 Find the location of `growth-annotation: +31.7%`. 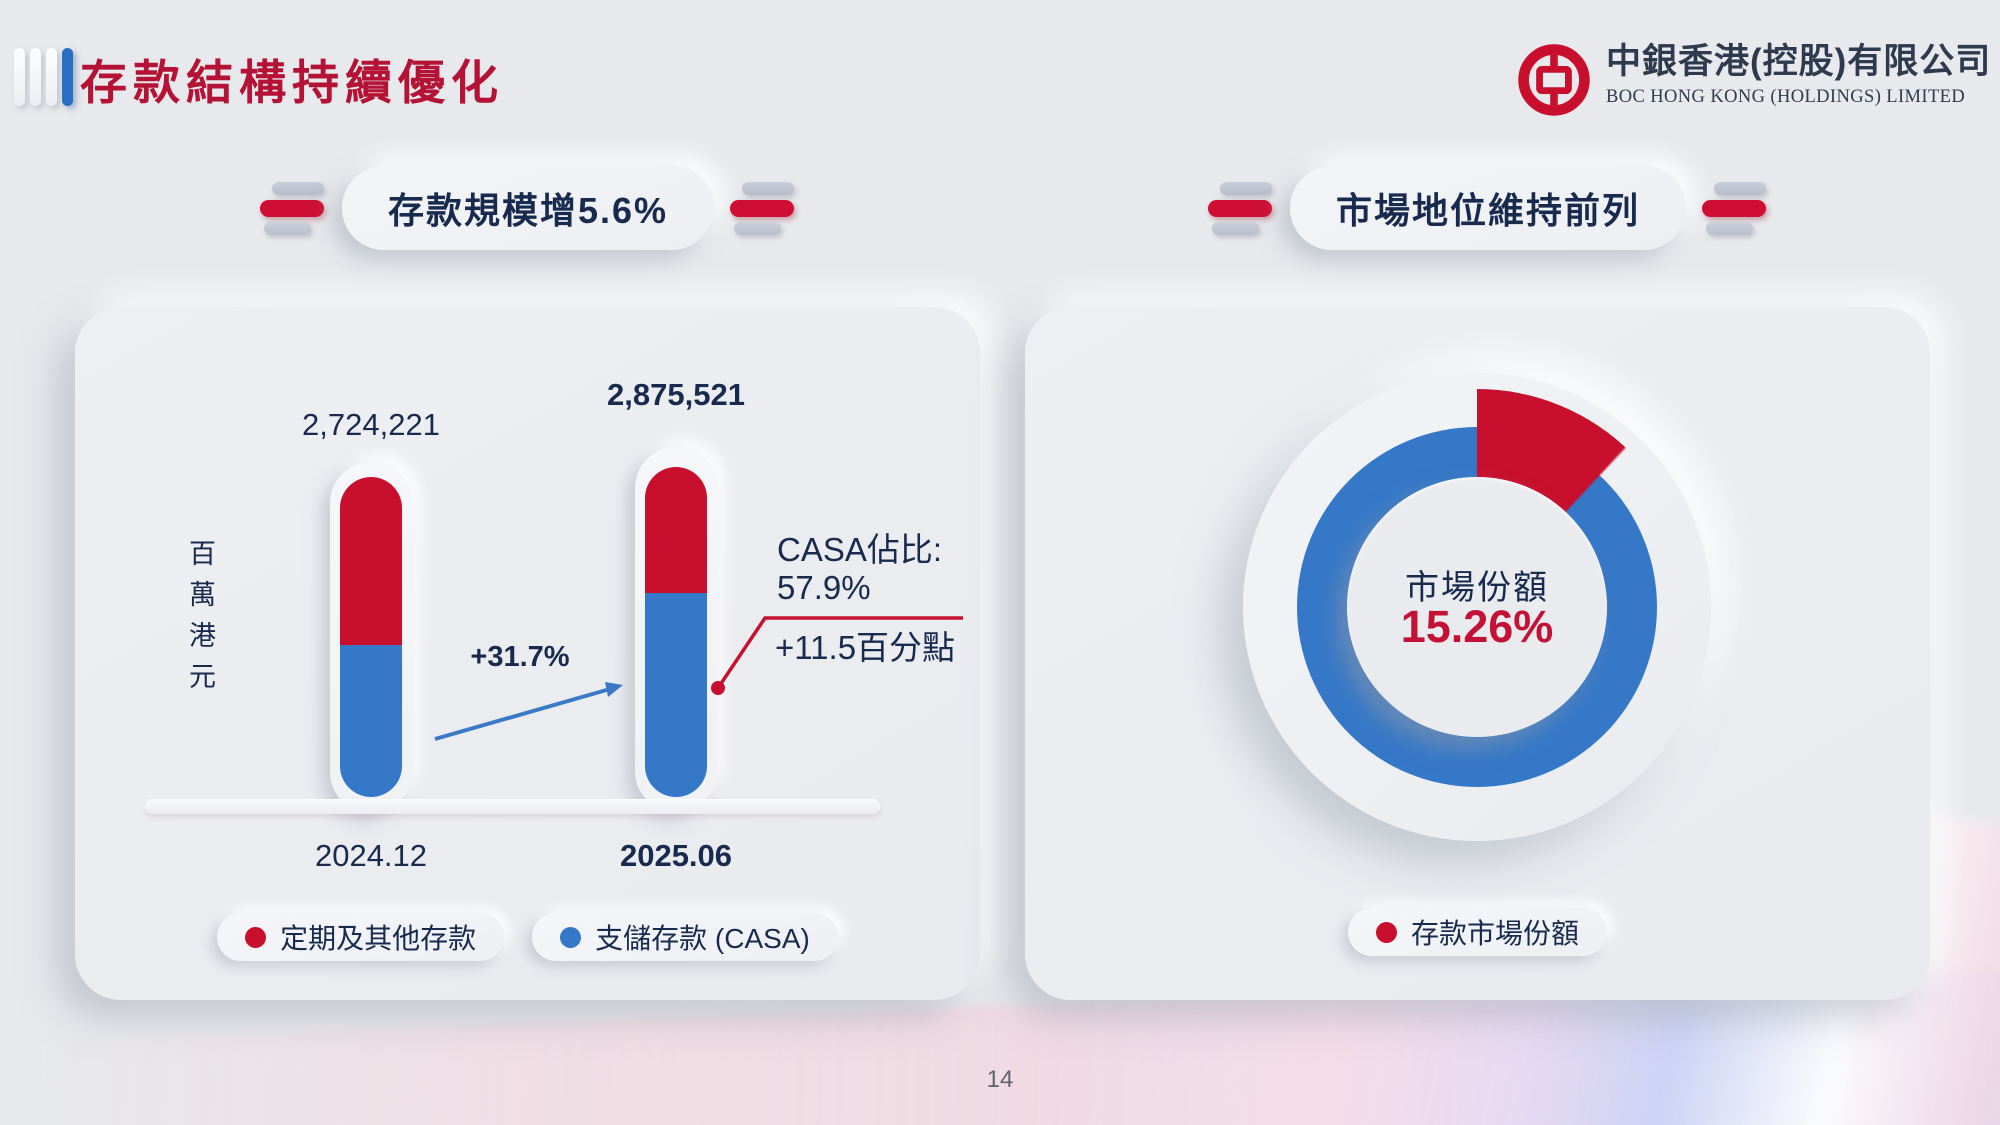

growth-annotation: +31.7% is located at coordinates (520, 657).